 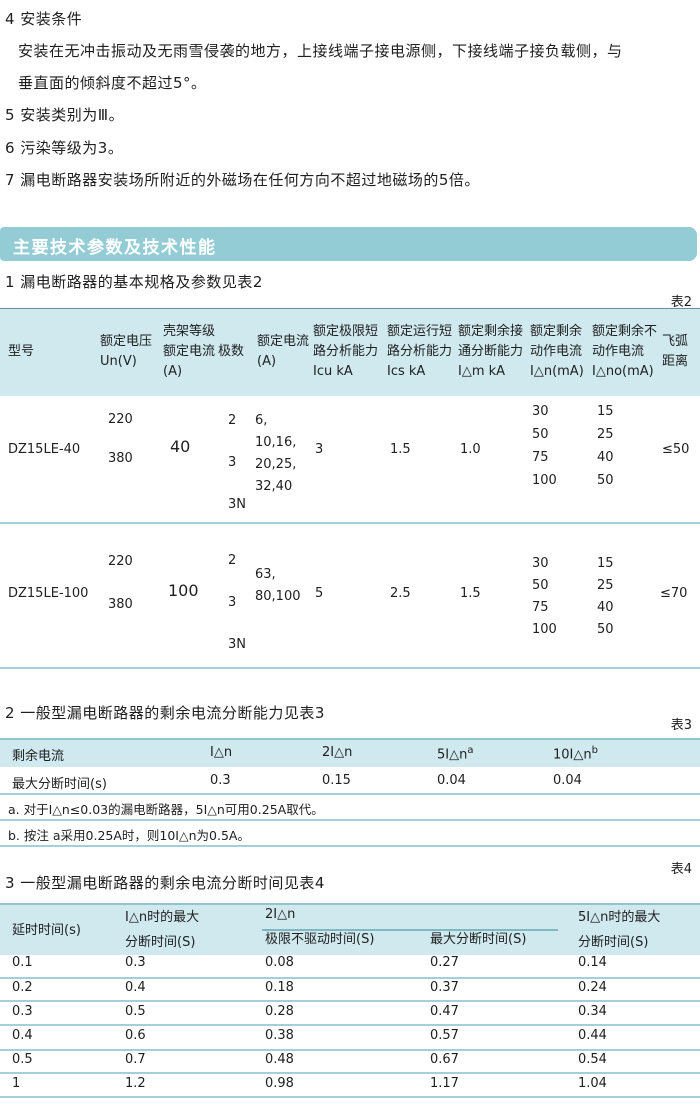 What do you see at coordinates (231, 351) in the screenshot?
I see `t2-header-poles: 极数` at bounding box center [231, 351].